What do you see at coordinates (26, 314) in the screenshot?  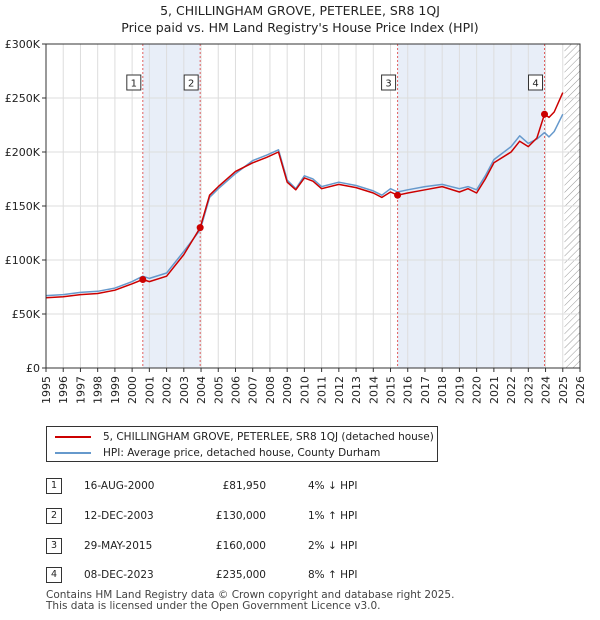 I see `y-tick-label: £50K` at bounding box center [26, 314].